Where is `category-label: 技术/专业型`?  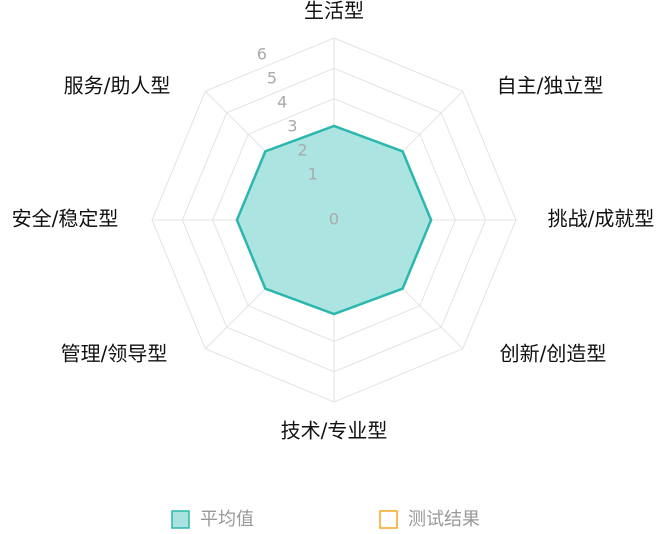
category-label: 技术/专业型 is located at coordinates (334, 431).